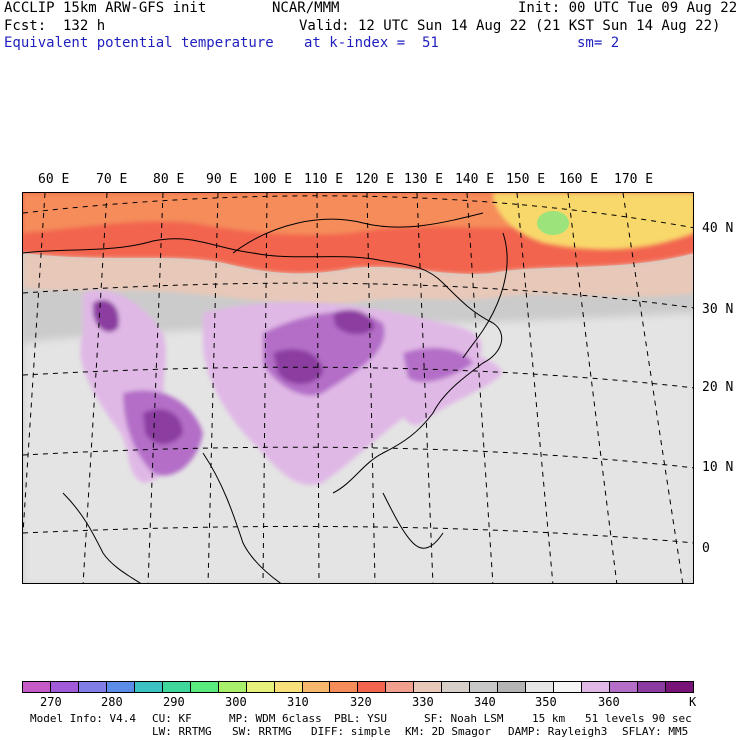 This screenshot has width=740, height=740. Describe the element at coordinates (375, 179) in the screenshot. I see `lon-label: 120 E` at that location.